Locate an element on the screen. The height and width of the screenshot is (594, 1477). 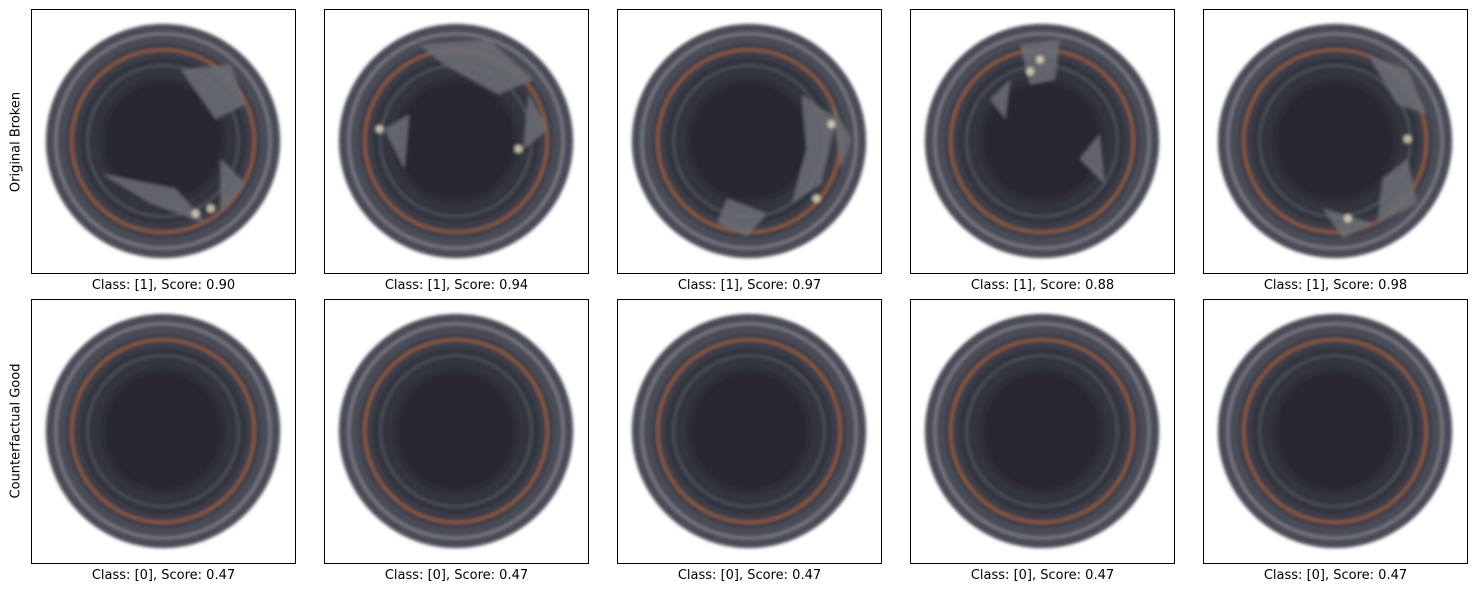
caption-original-broken-4: Class: [1], Score: 0.88 is located at coordinates (1042, 285).